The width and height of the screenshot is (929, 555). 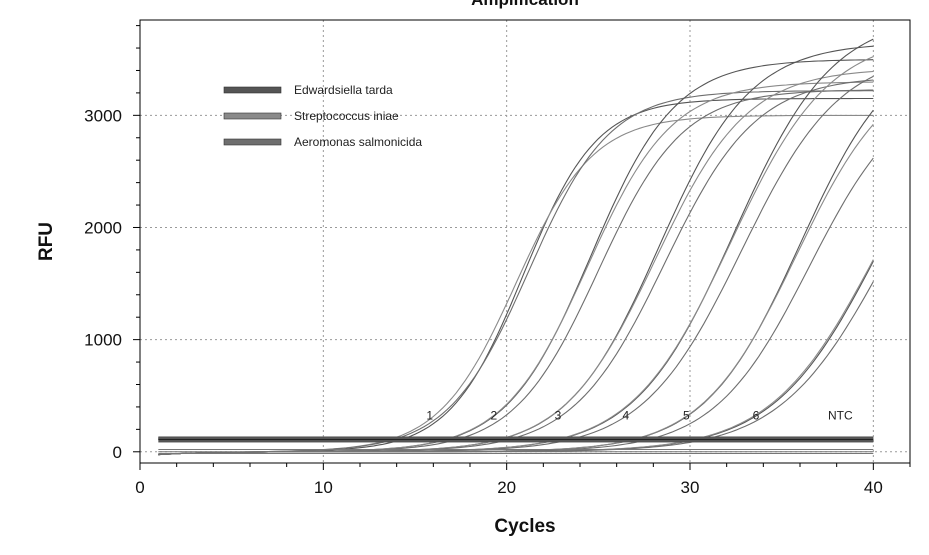 I want to click on dilution-label: 4, so click(x=625, y=415).